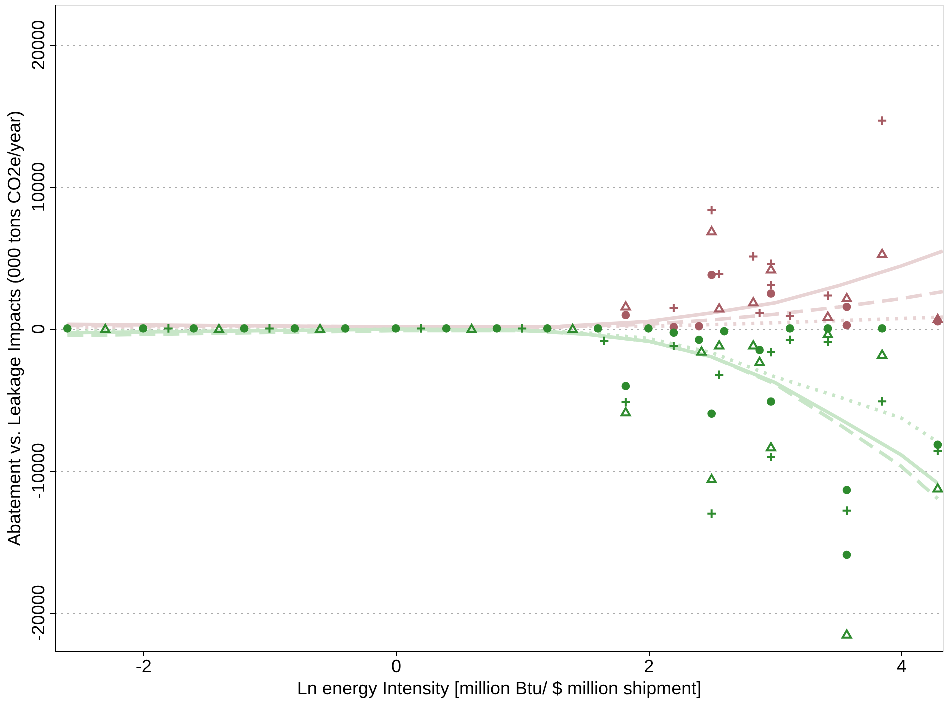  What do you see at coordinates (38, 187) in the screenshot?
I see `y-tick-label: 10000` at bounding box center [38, 187].